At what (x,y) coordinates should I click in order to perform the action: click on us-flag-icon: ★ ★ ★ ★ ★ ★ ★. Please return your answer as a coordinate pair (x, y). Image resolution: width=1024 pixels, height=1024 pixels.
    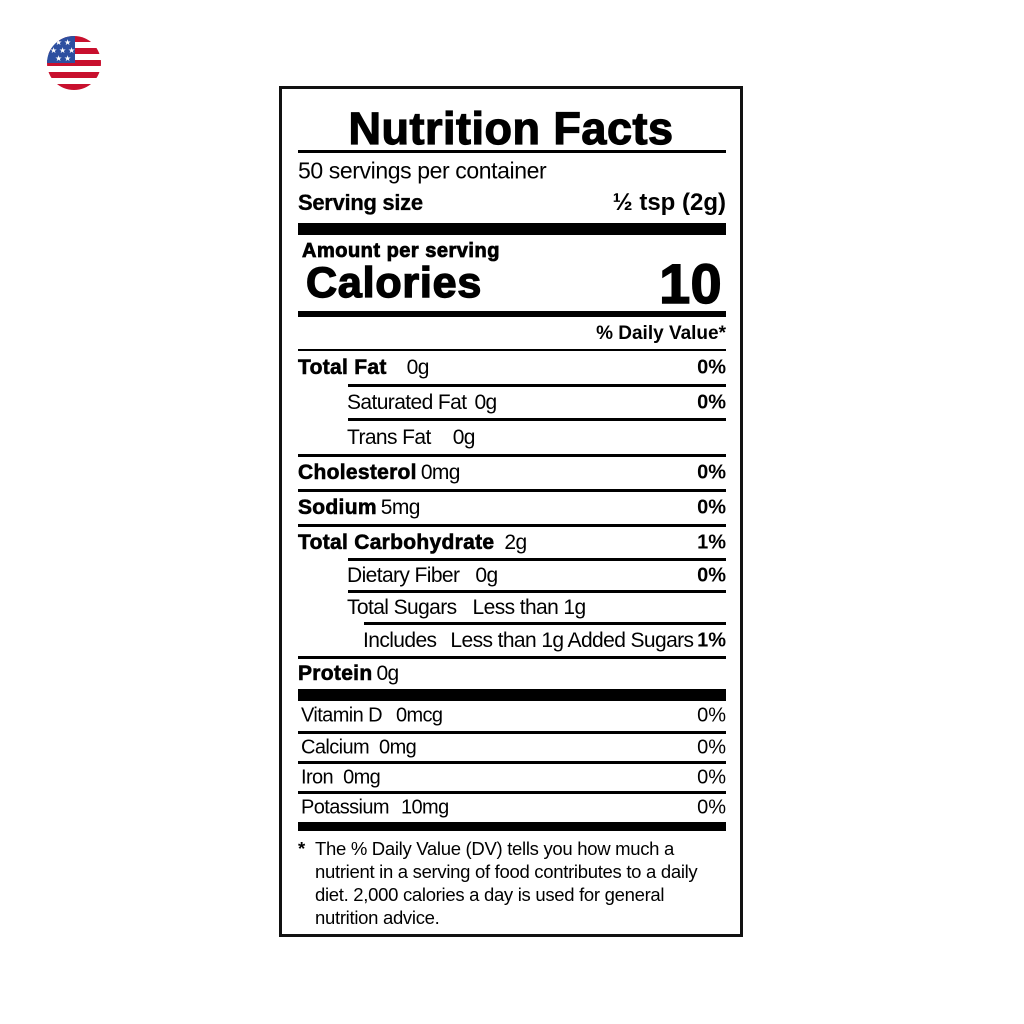
    Looking at the image, I should click on (74, 63).